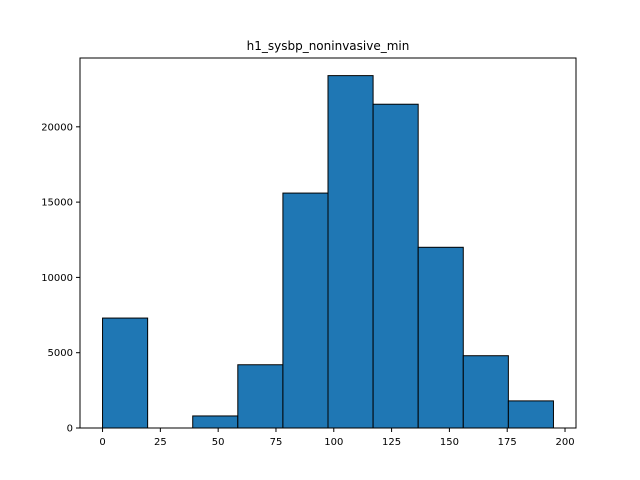  What do you see at coordinates (160, 442) in the screenshot?
I see `x-tick-label: 25` at bounding box center [160, 442].